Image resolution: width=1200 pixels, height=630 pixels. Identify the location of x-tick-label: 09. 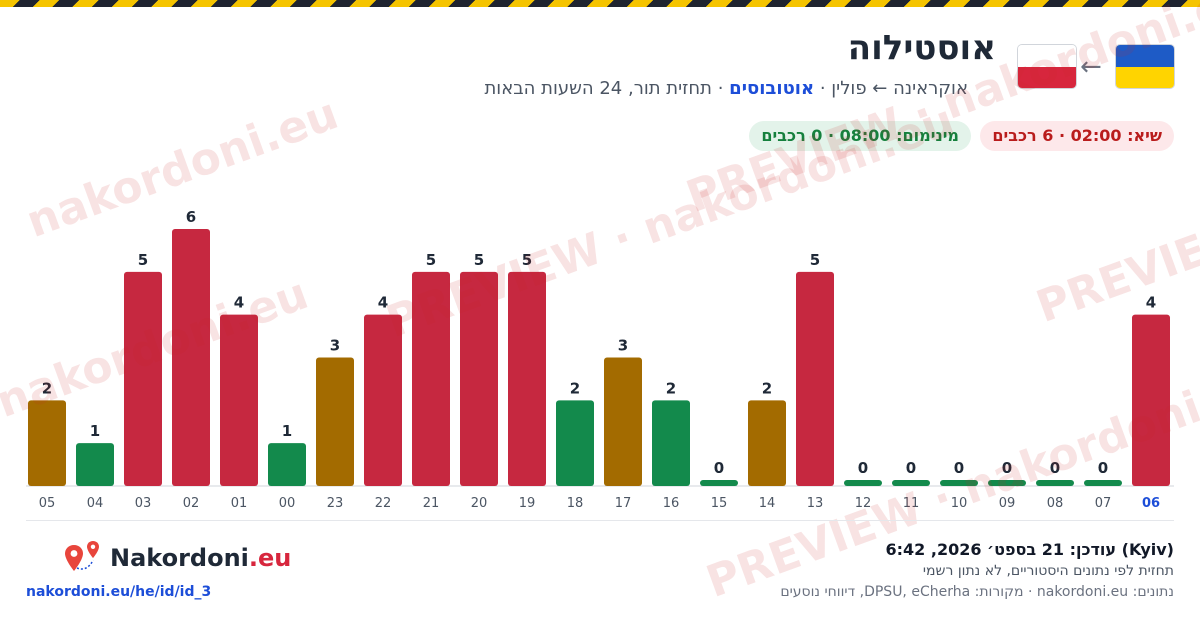
(1007, 503).